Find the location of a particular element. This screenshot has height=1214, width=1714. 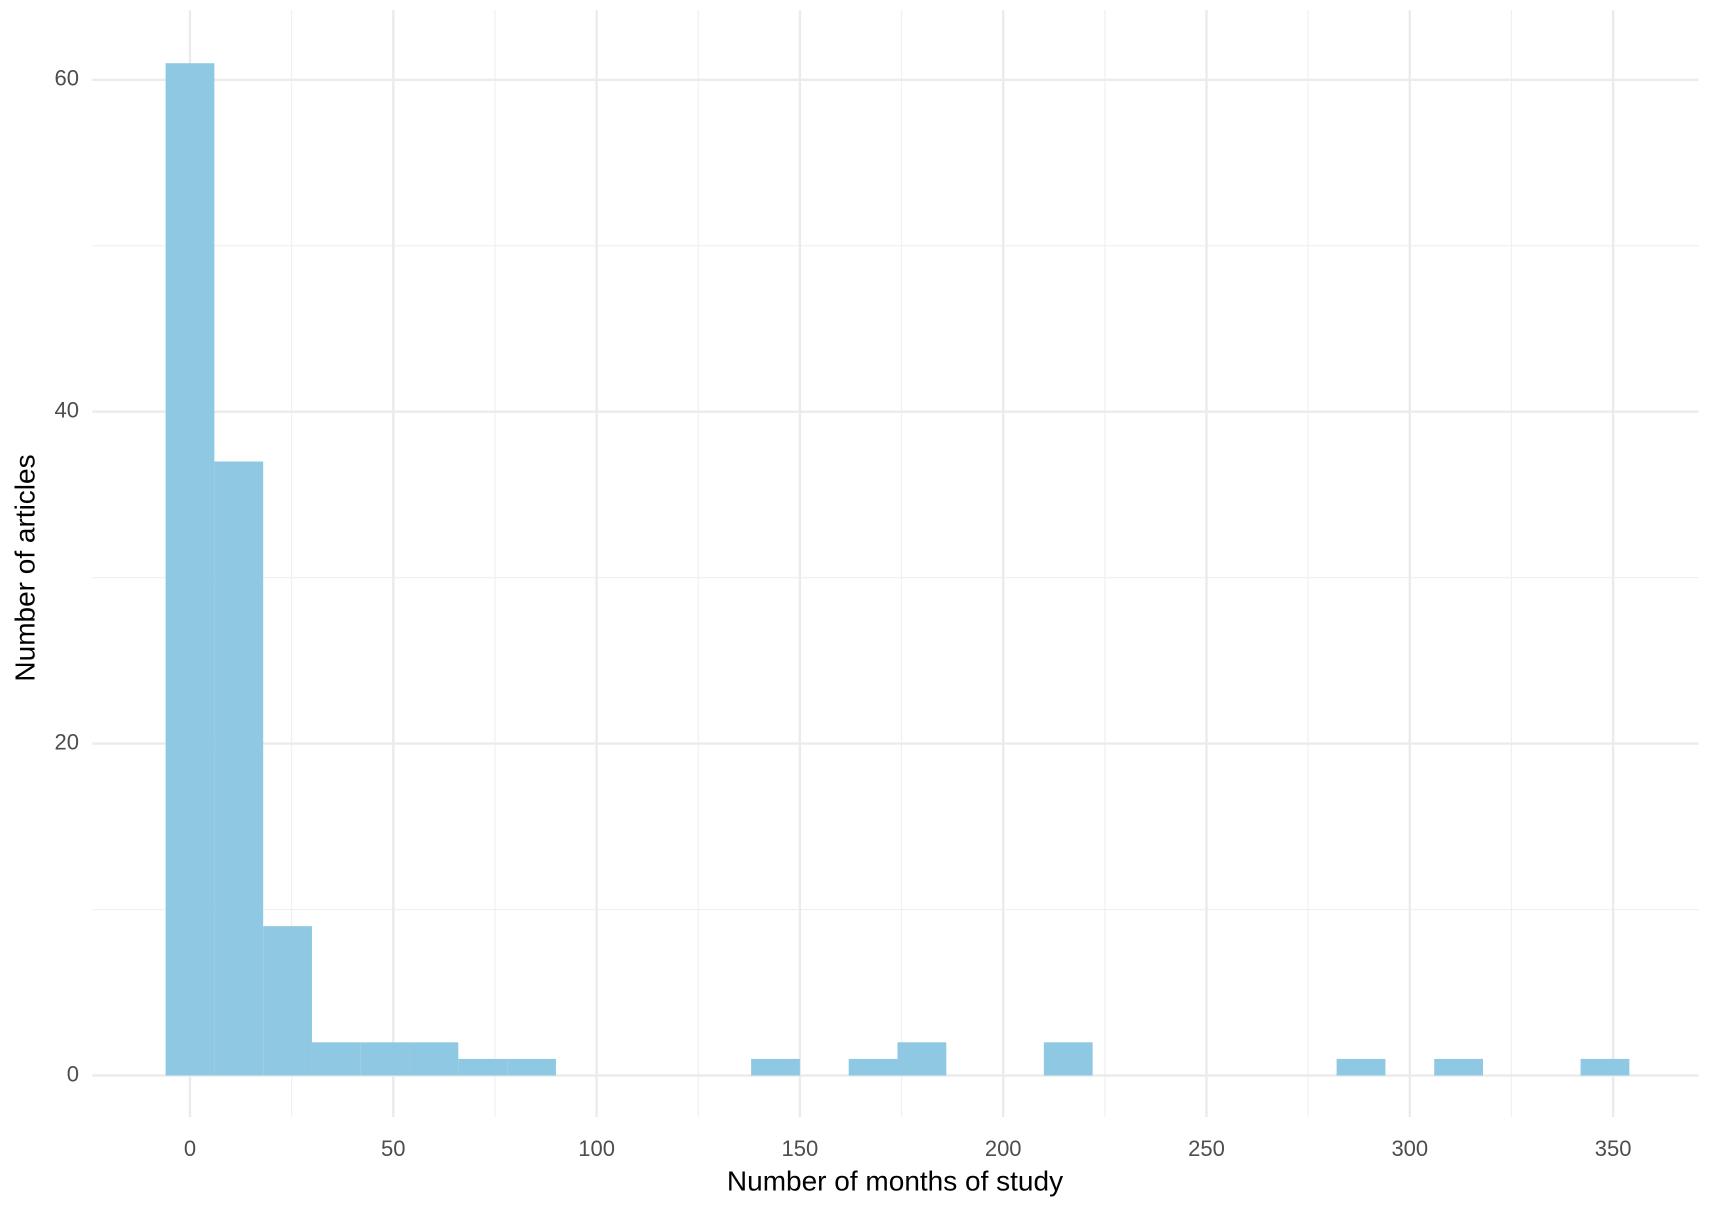

x-tick-label: 350 is located at coordinates (1613, 1148).